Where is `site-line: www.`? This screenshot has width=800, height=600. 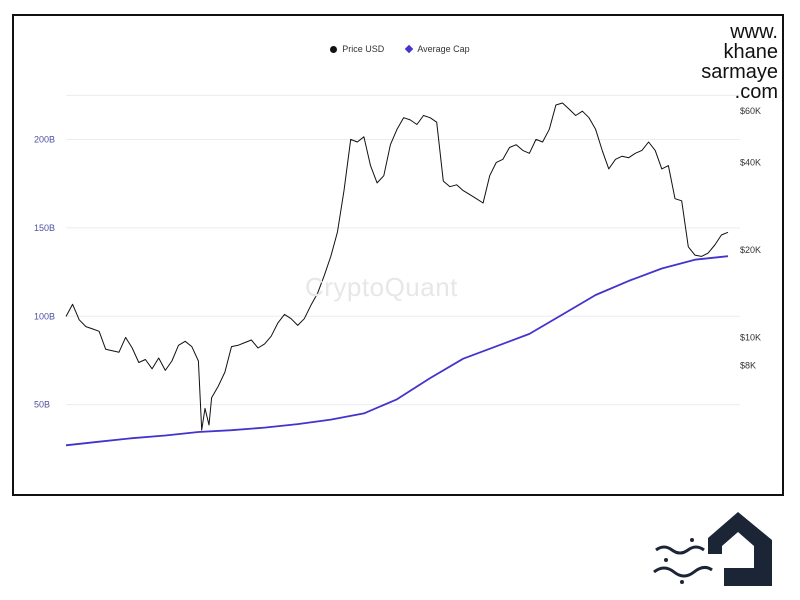
site-line: www. is located at coordinates (754, 32).